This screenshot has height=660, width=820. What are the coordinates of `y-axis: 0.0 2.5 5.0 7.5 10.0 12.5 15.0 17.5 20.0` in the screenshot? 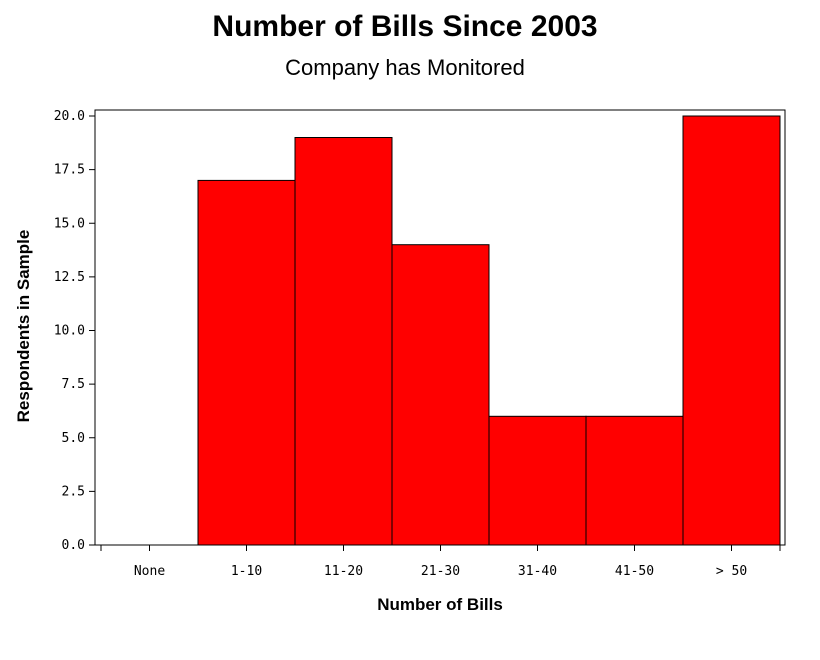 It's located at (74, 331).